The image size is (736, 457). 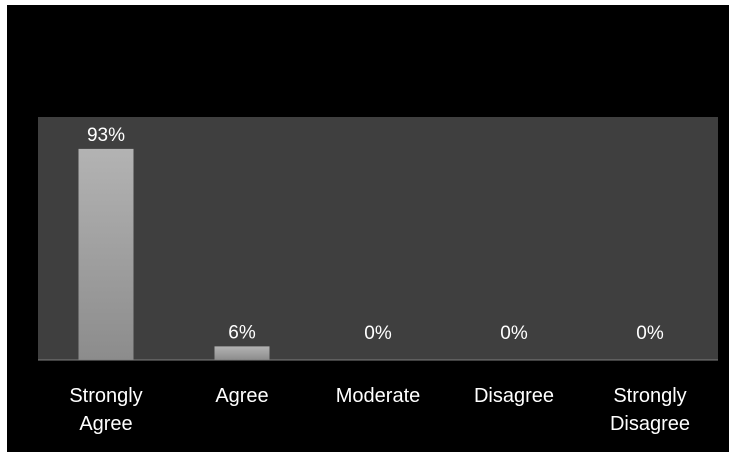 What do you see at coordinates (242, 332) in the screenshot?
I see `data-label-1: 6%` at bounding box center [242, 332].